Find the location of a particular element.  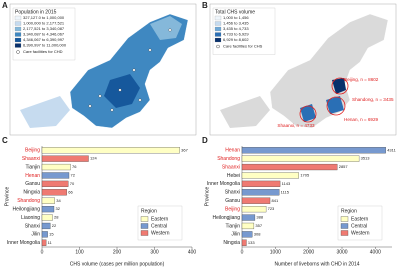

value-label: 72 is located at coordinates (73, 175).